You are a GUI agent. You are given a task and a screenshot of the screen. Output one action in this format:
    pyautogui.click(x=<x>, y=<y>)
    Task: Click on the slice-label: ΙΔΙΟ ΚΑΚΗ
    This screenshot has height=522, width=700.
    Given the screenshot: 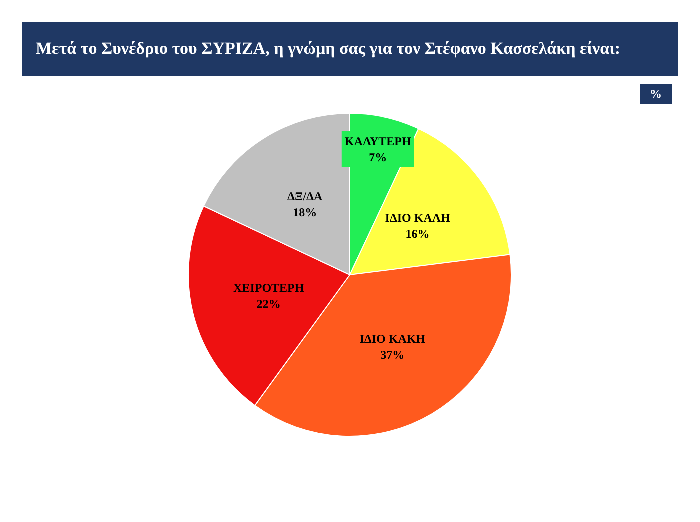 What is the action you would take?
    pyautogui.click(x=393, y=339)
    